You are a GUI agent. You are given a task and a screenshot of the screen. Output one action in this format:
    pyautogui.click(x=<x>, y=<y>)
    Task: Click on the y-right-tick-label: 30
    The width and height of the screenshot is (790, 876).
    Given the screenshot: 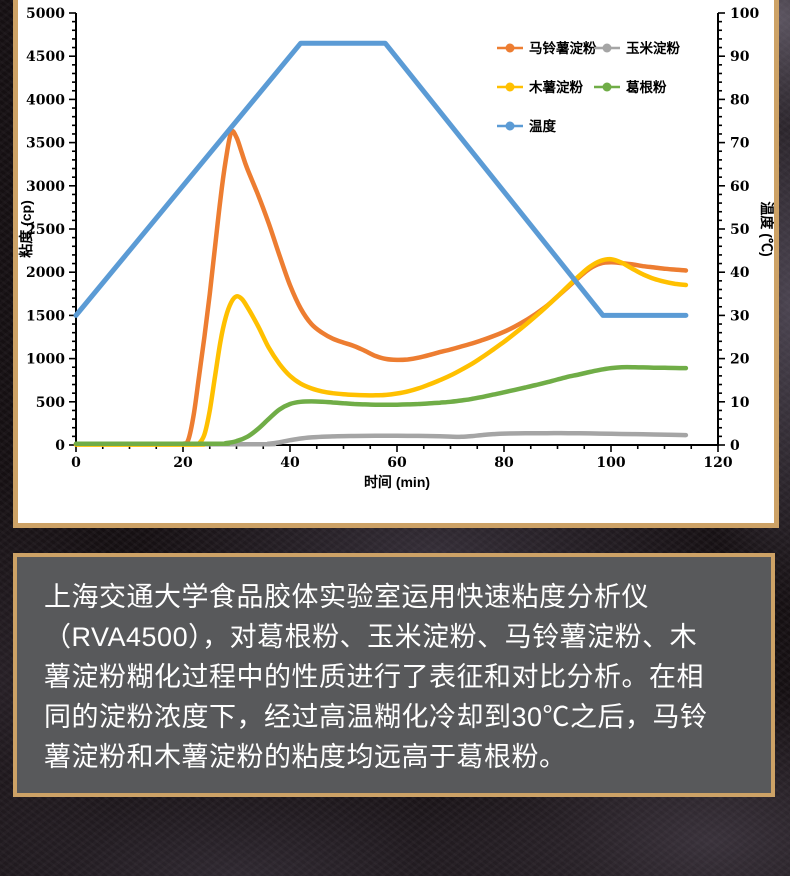 What is the action you would take?
    pyautogui.click(x=740, y=316)
    